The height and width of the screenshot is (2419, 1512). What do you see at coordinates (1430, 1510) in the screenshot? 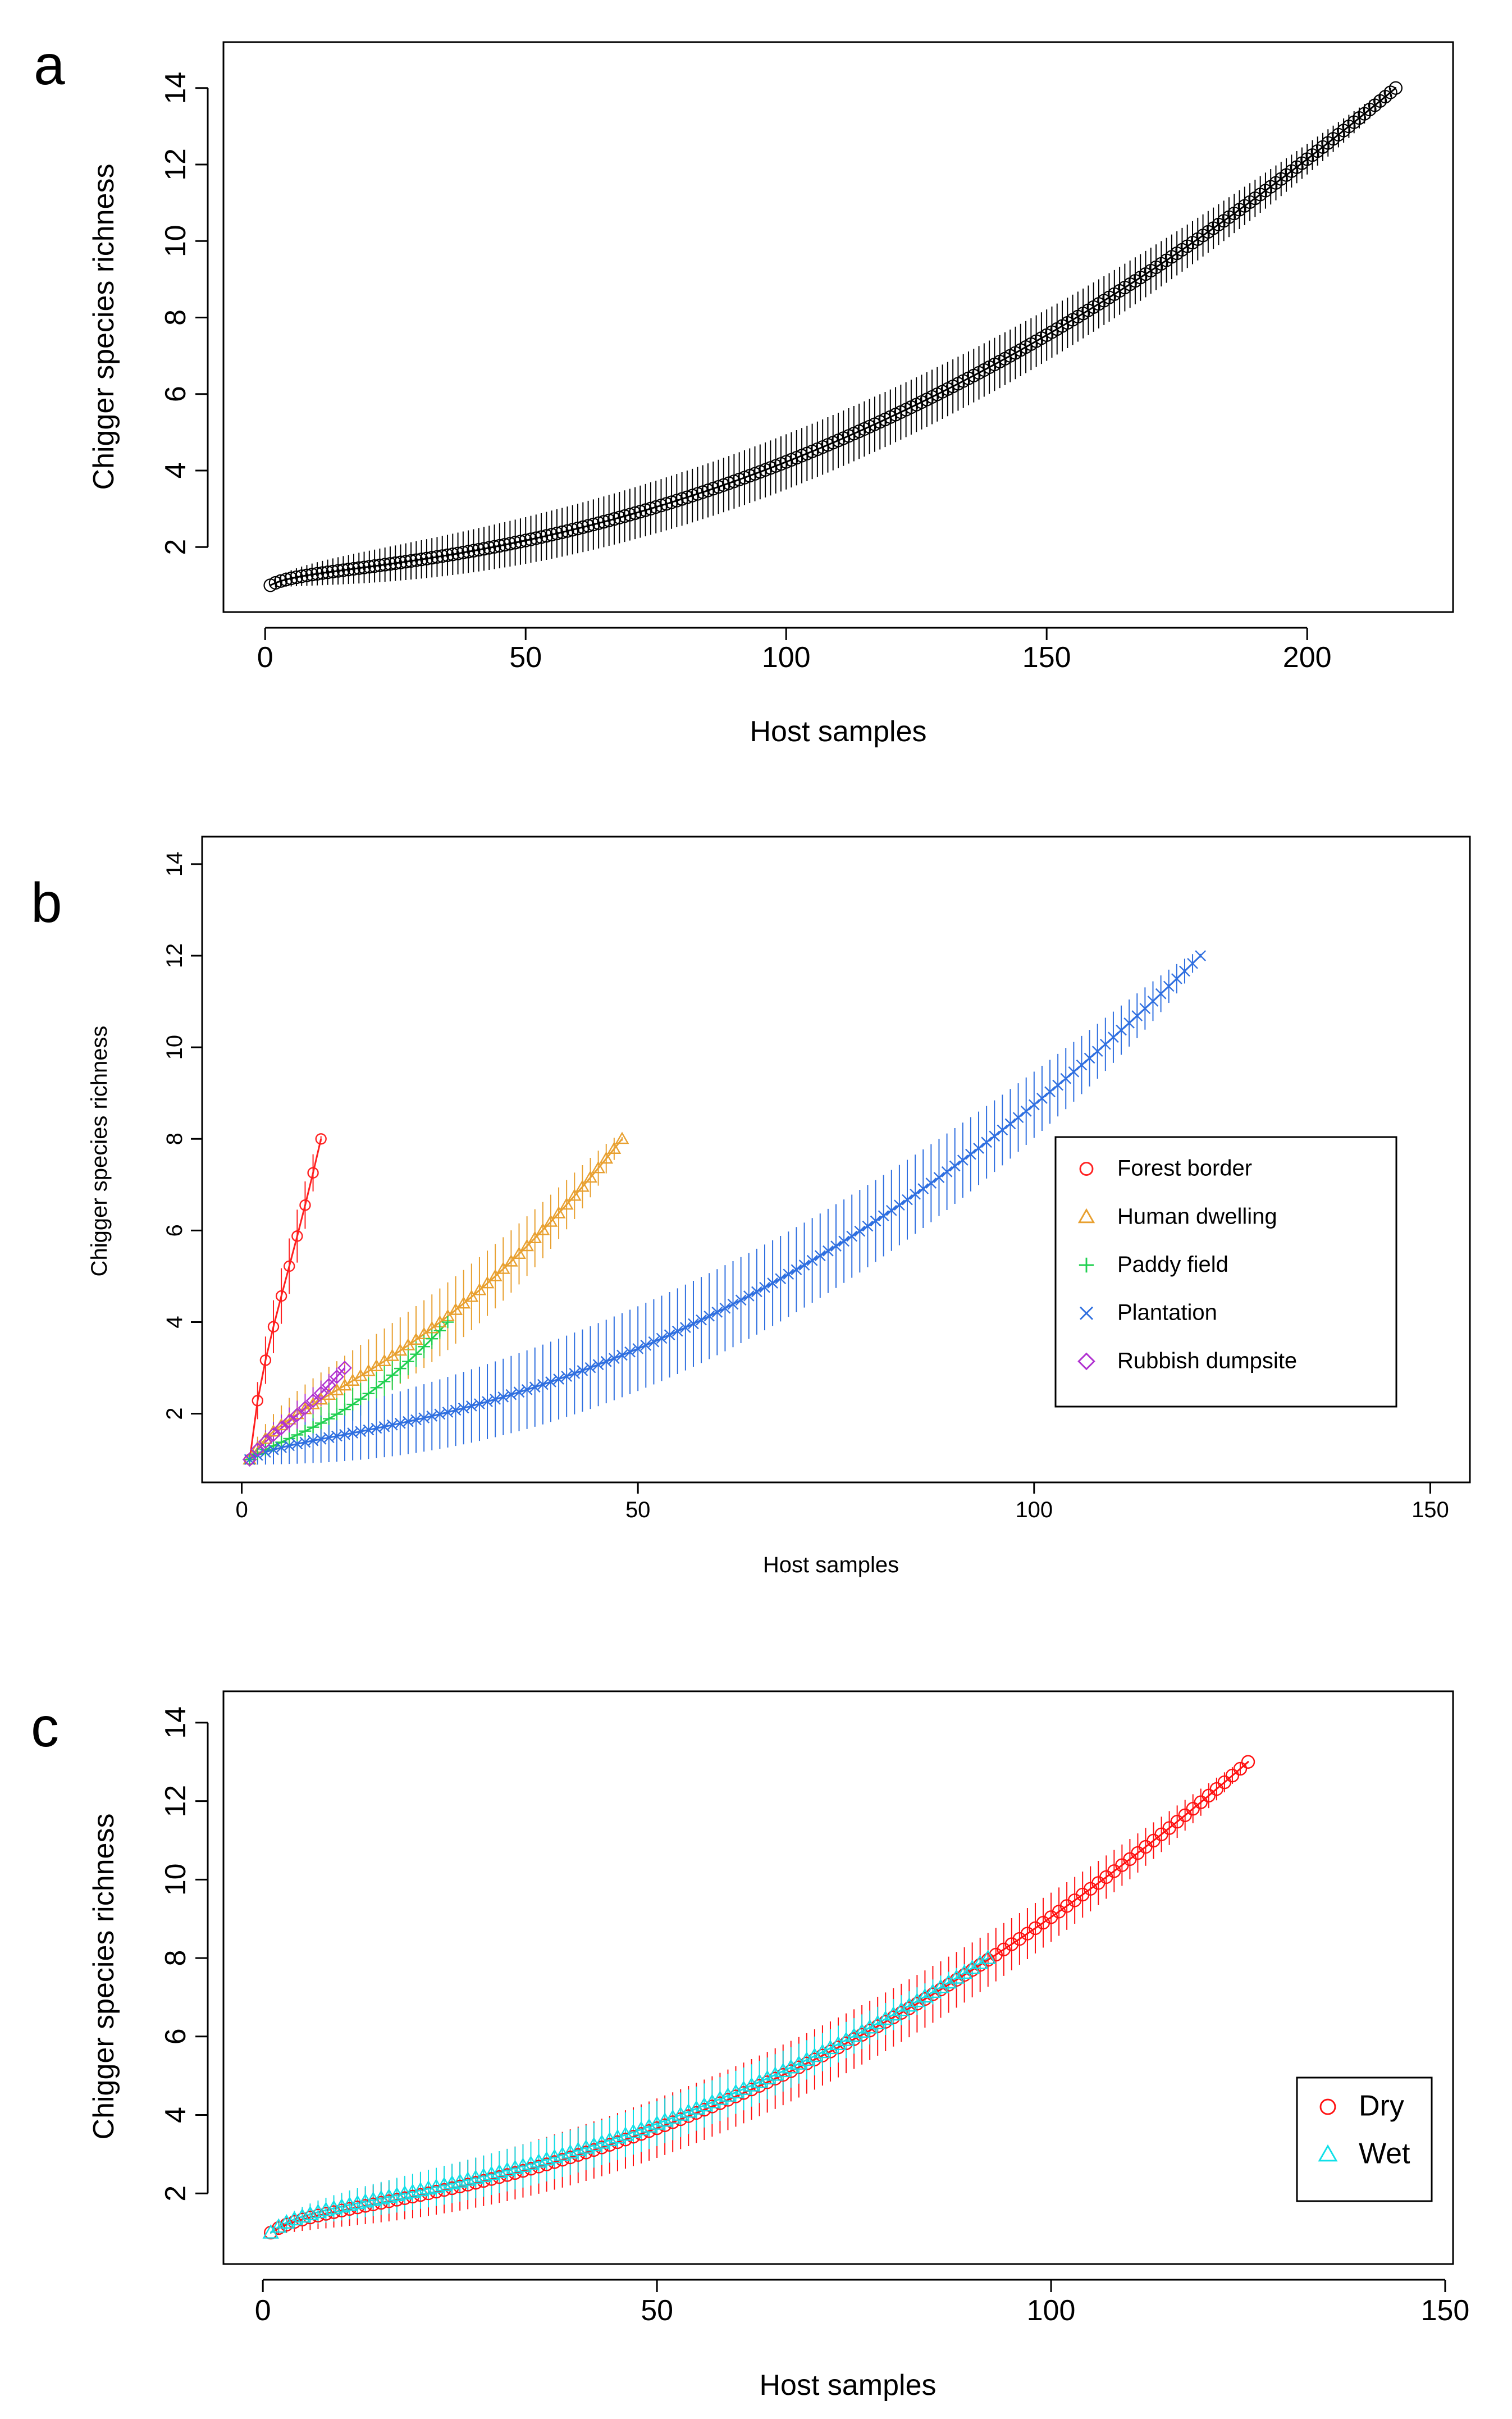
I see `x-tick-label-b: 150` at bounding box center [1430, 1510].